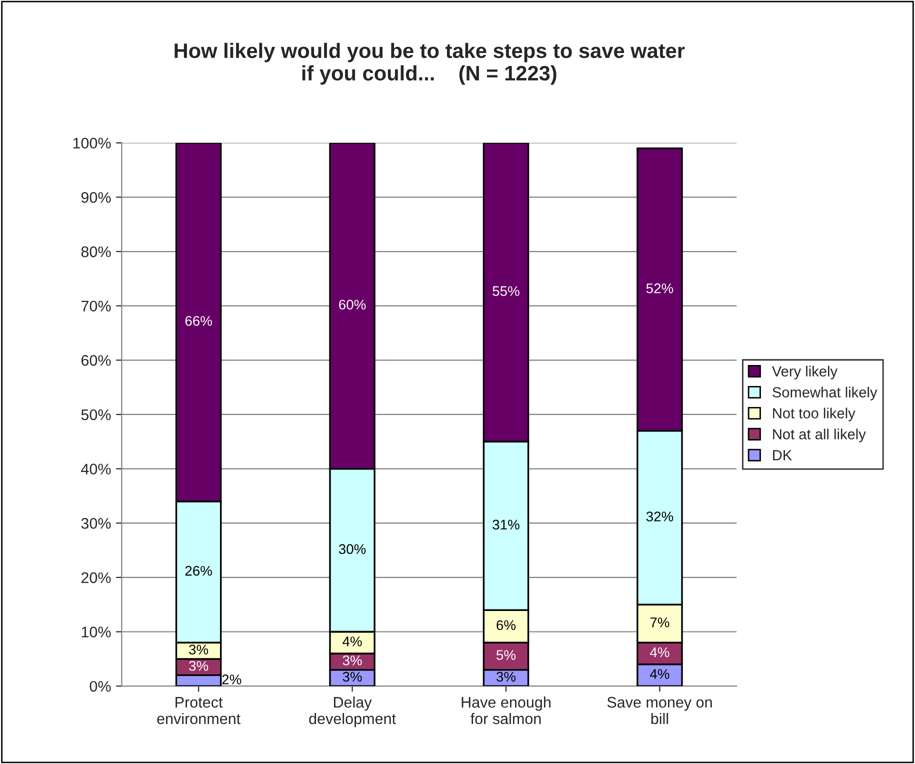 The image size is (915, 764). Describe the element at coordinates (429, 63) in the screenshot. I see `chart-title: How likely would you be to take steps to save water if you could... (N = 1223)` at that location.